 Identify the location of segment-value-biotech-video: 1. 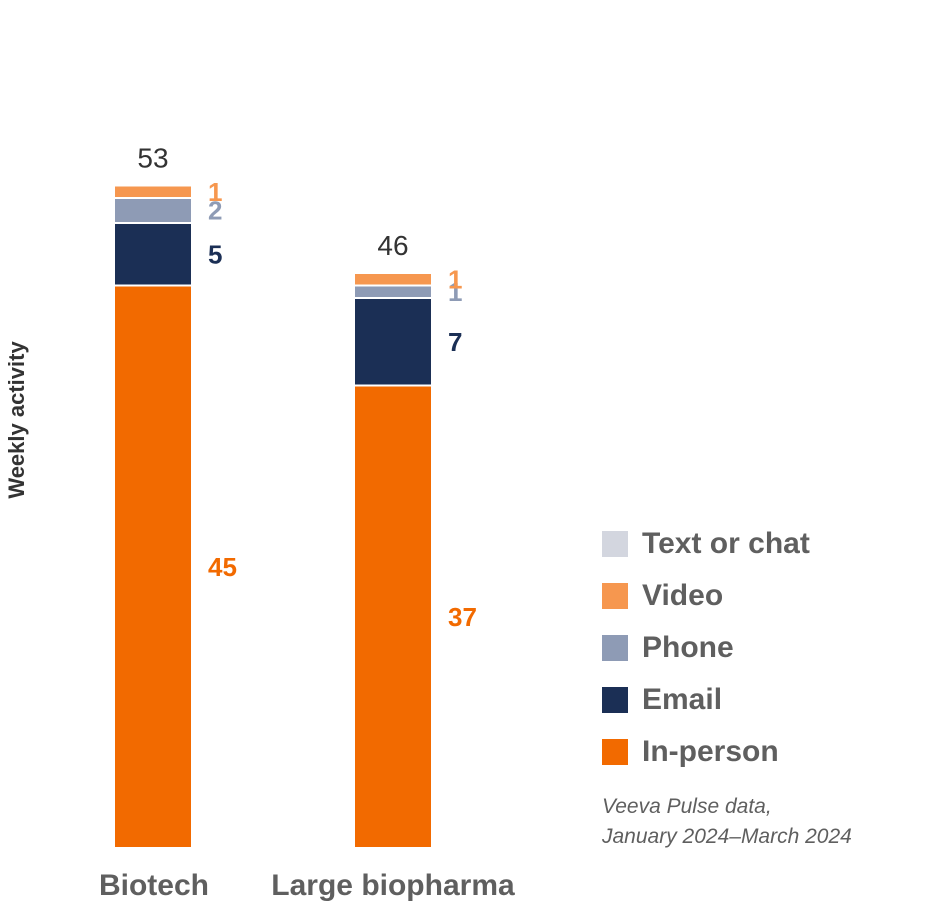
(215, 192).